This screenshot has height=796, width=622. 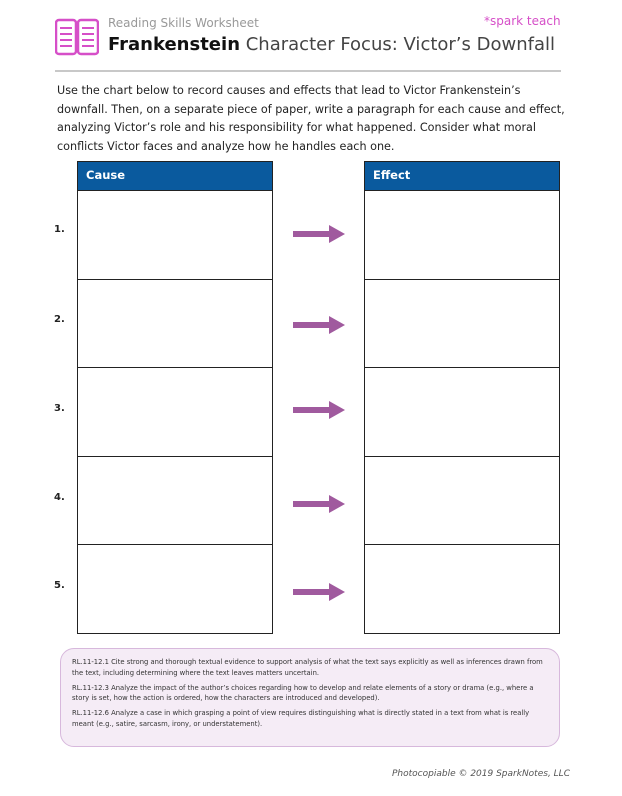 What do you see at coordinates (59, 408) in the screenshot?
I see `row-number: 3.` at bounding box center [59, 408].